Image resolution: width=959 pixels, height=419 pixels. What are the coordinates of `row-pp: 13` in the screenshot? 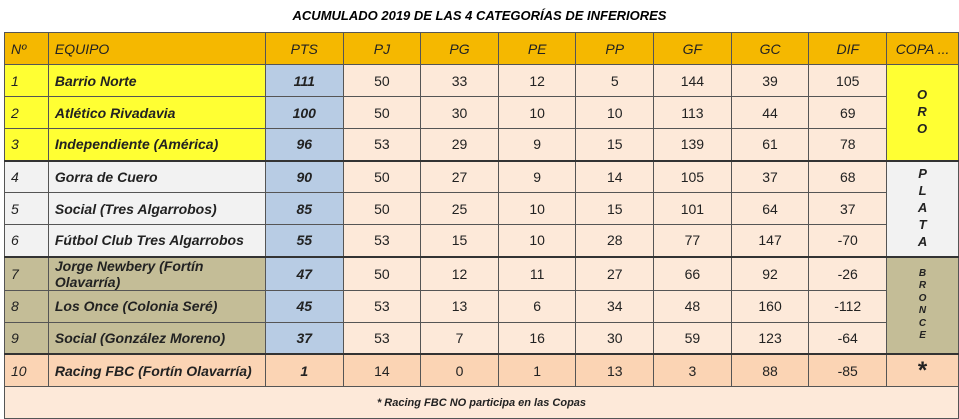 It's located at (615, 370).